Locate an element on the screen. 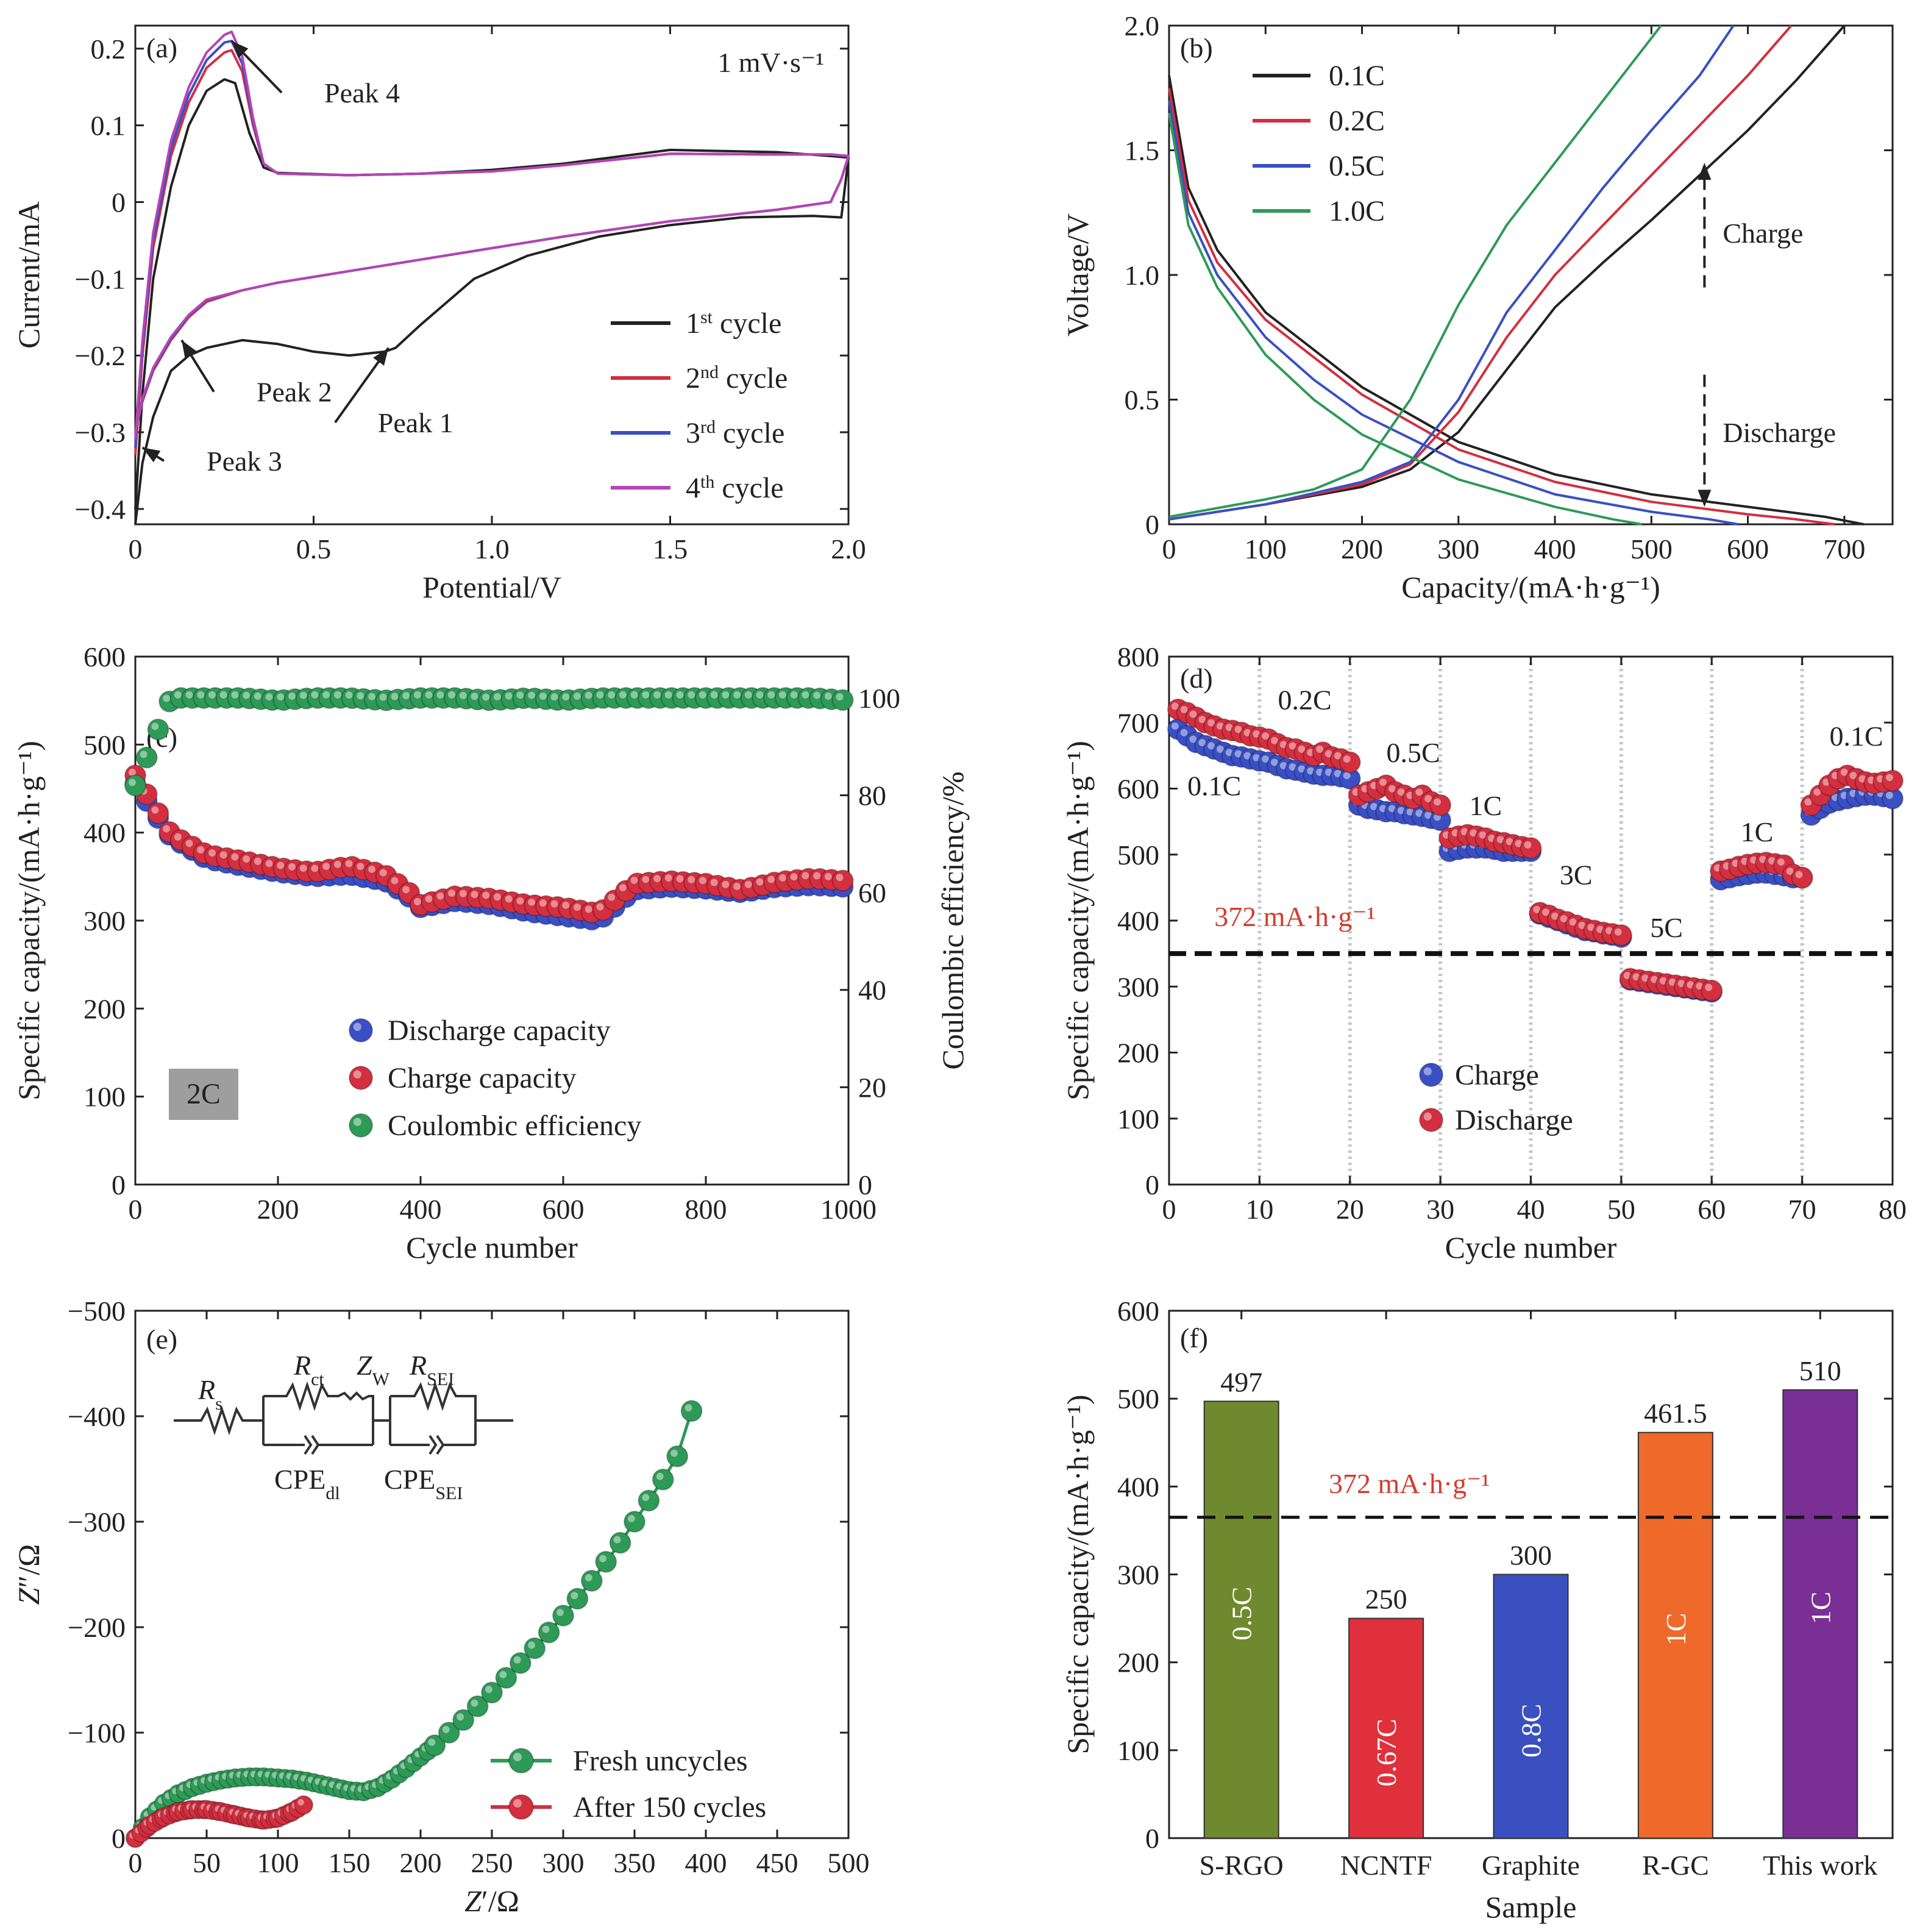 This screenshot has height=1932, width=1920. charge-curve-0.1C is located at coordinates (1507, 272).